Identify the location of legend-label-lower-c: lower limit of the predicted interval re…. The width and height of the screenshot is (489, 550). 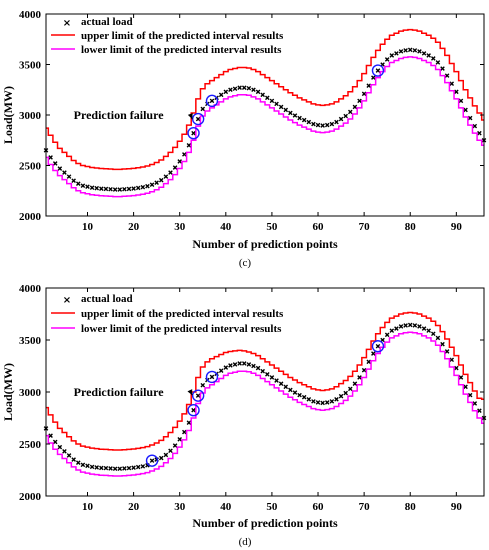
(181, 50).